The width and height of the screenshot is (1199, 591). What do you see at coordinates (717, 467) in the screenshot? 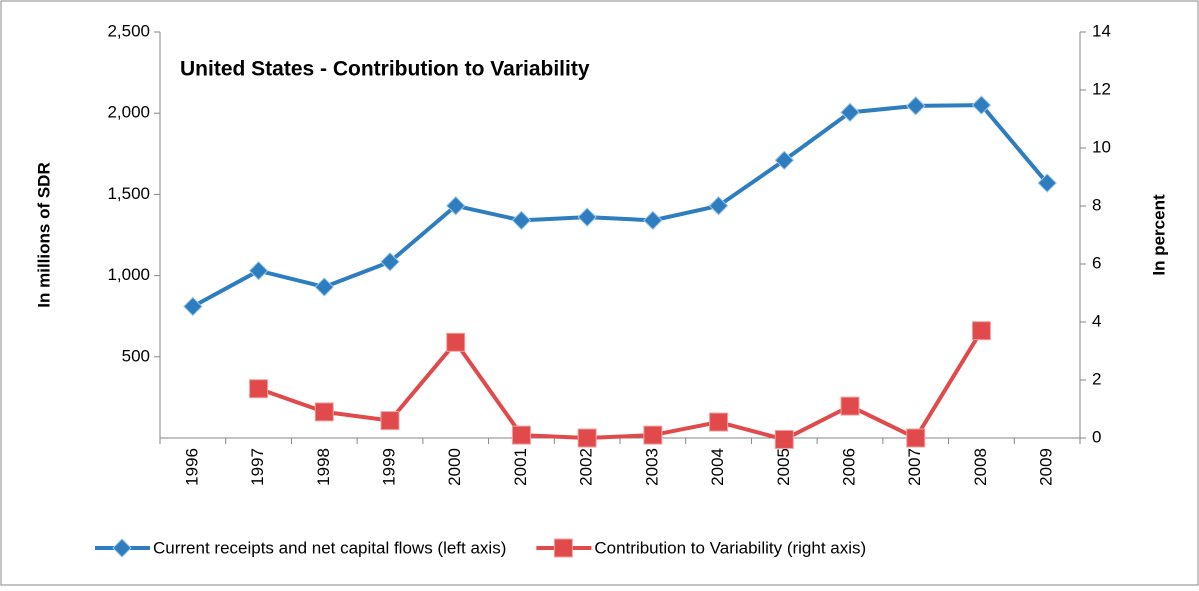
I see `x-tick-label: 2004` at bounding box center [717, 467].